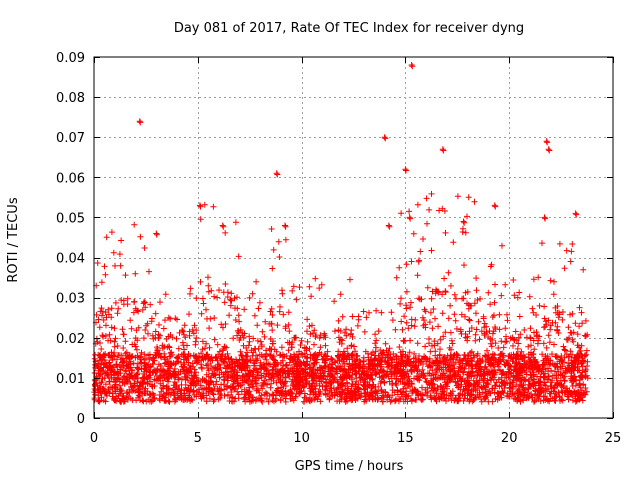 The height and width of the screenshot is (480, 640). Describe the element at coordinates (349, 466) in the screenshot. I see `x-axis-label: GPS time / hours` at that location.